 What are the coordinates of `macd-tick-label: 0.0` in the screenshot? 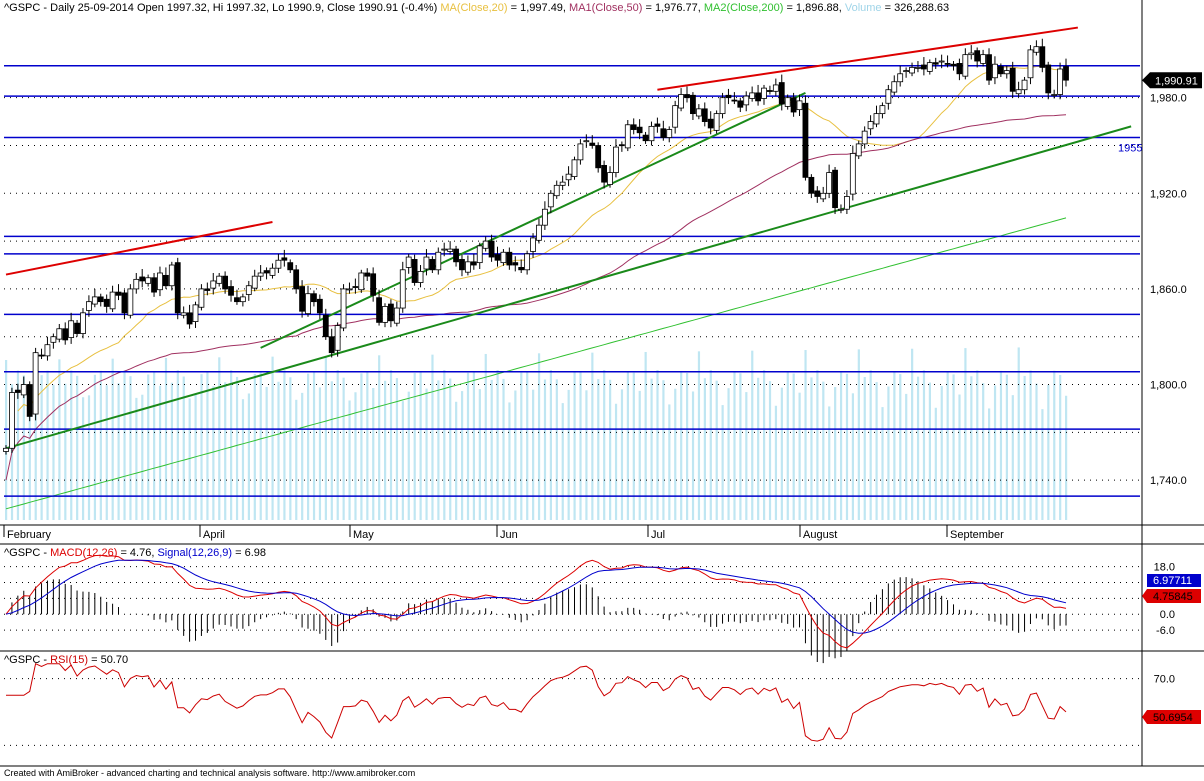 It's located at (1167, 615).